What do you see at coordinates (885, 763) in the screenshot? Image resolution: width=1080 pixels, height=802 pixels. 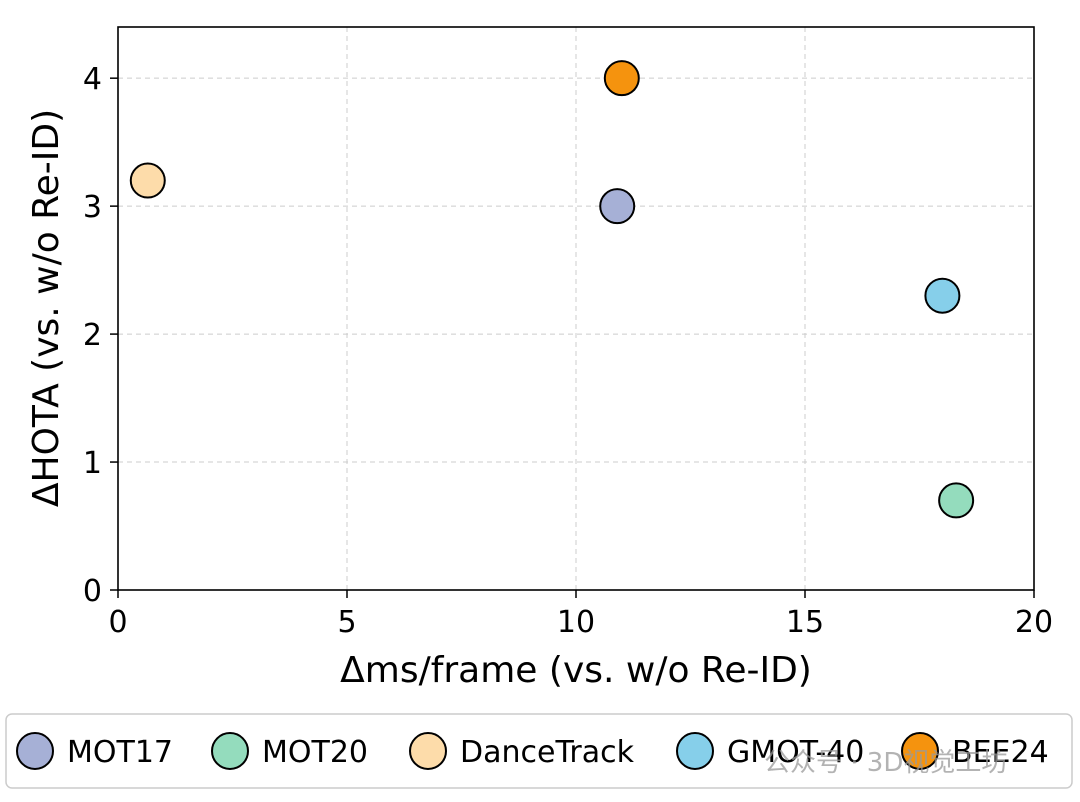 I see `watermark-text: 公众号 · 3D视觉工坊` at bounding box center [885, 763].